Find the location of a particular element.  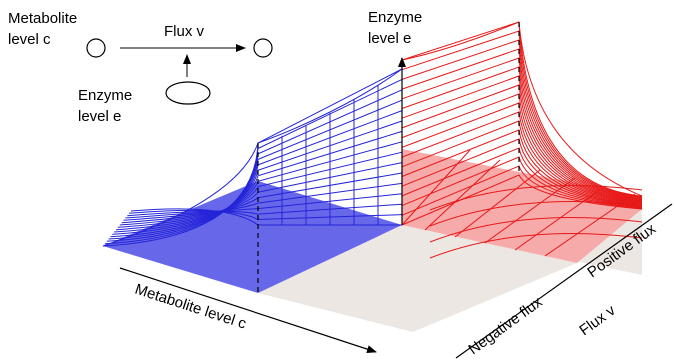

inset-enzyme-label-line2: level e is located at coordinates (99, 116).